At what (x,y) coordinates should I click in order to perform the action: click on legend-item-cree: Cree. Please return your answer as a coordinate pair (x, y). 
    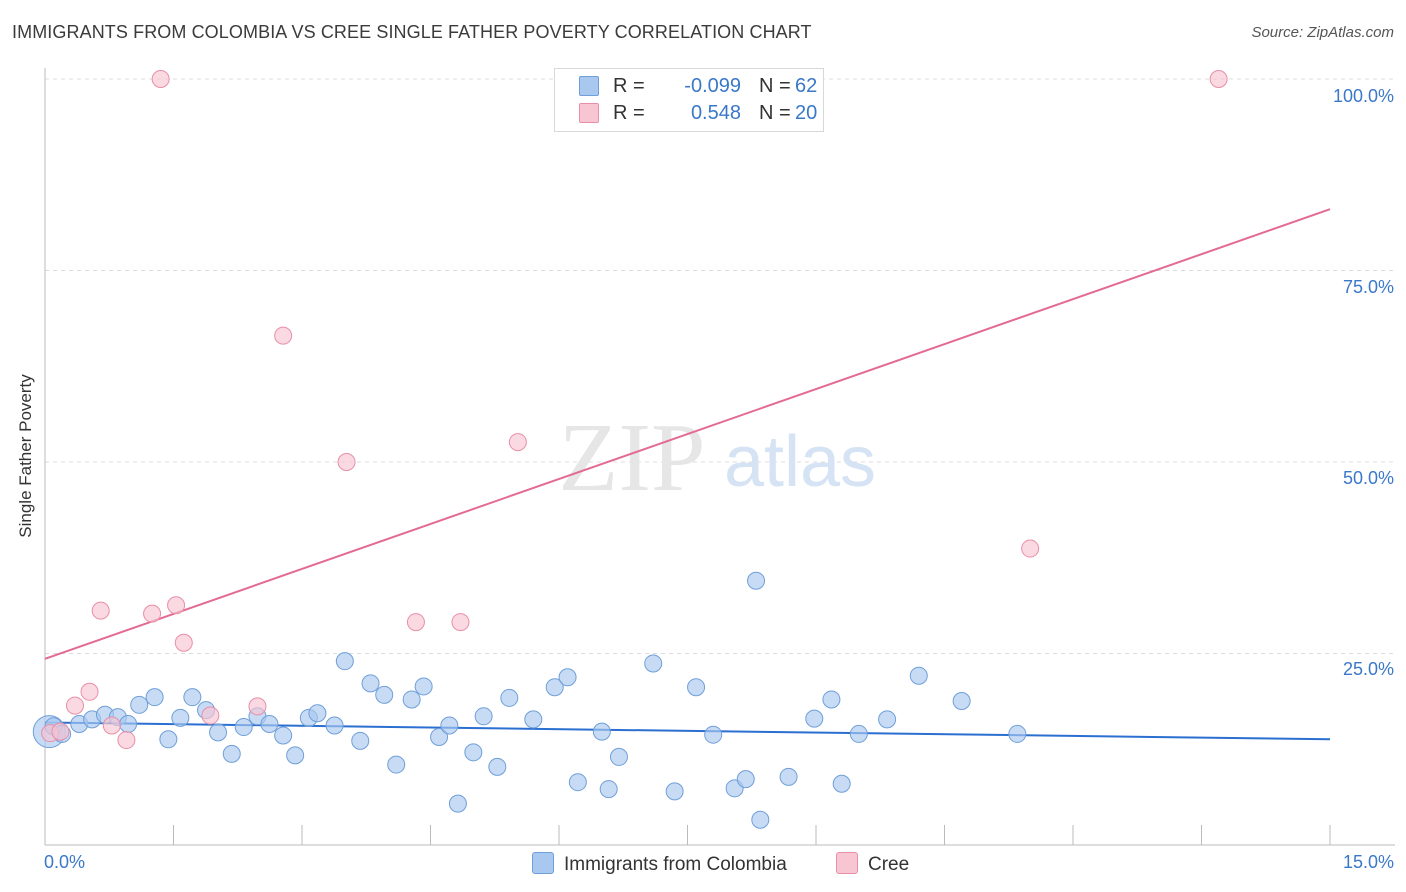
    Looking at the image, I should click on (872, 864).